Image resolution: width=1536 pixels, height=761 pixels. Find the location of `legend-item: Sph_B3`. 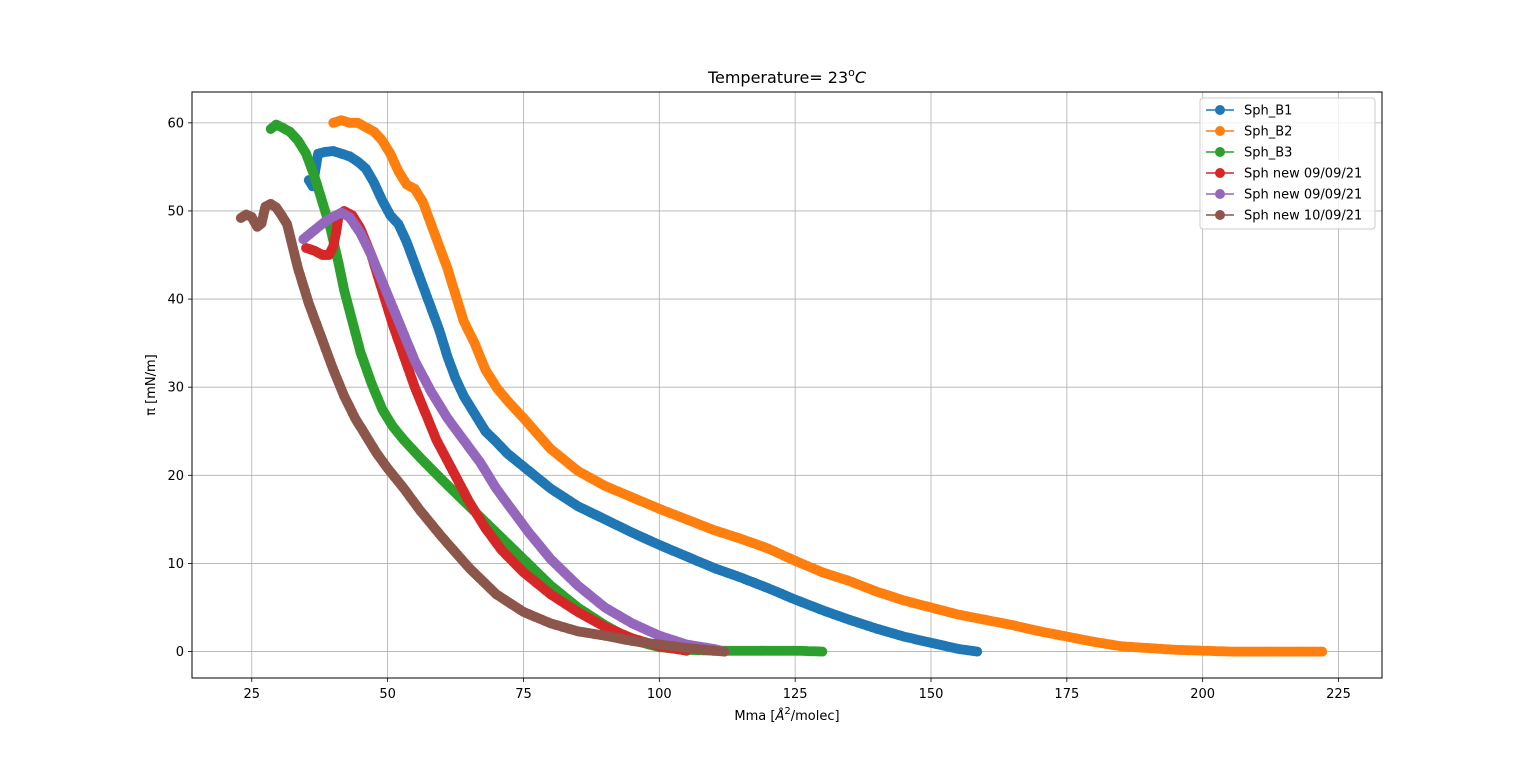

legend-item: Sph_B3 is located at coordinates (1249, 153).